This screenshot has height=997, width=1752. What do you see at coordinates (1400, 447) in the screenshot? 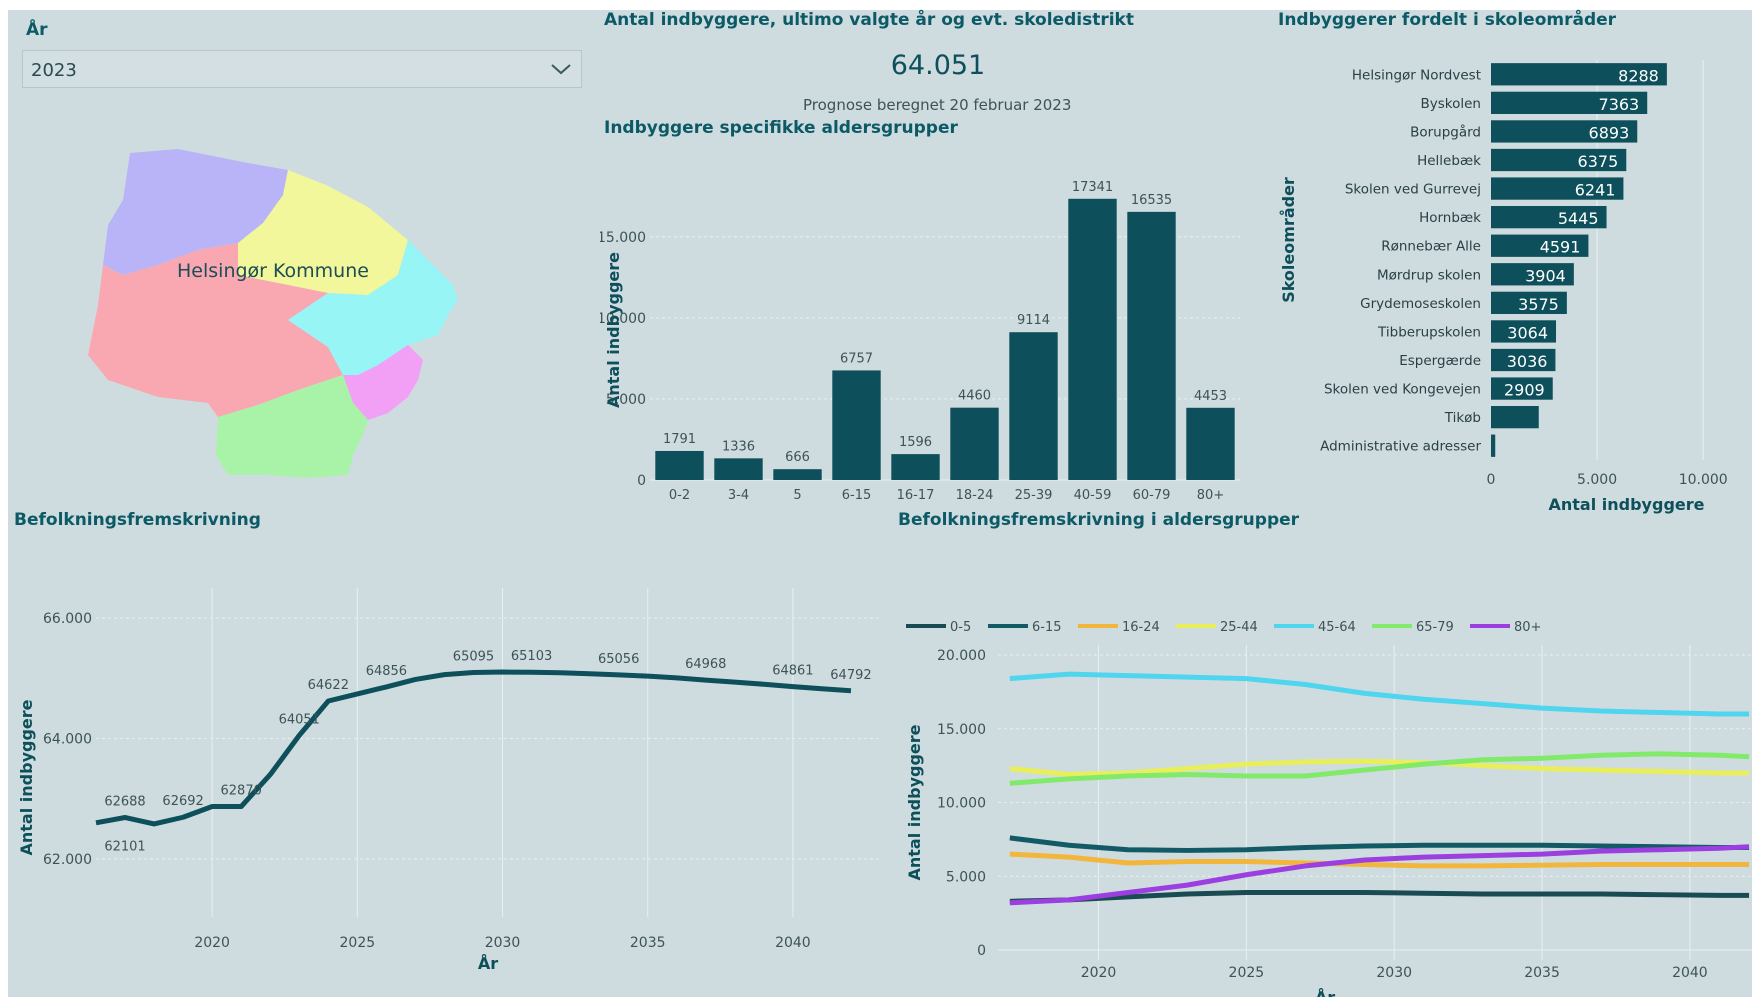
I see `school-category-label: Administrative adresser` at bounding box center [1400, 447].